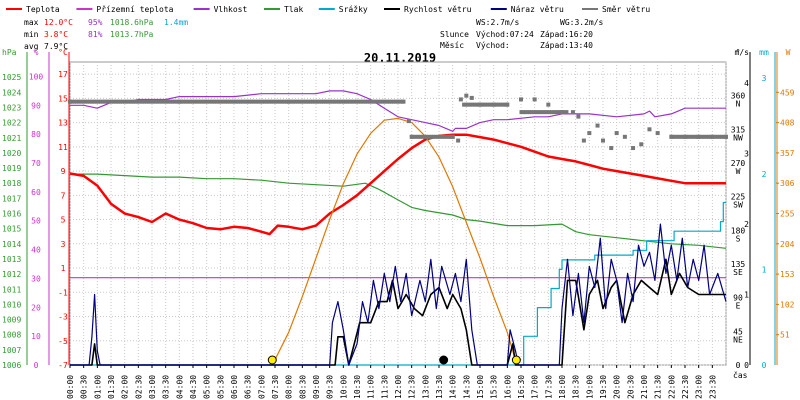  I want to click on x-tick-label-46: 23:00, so click(699, 387).